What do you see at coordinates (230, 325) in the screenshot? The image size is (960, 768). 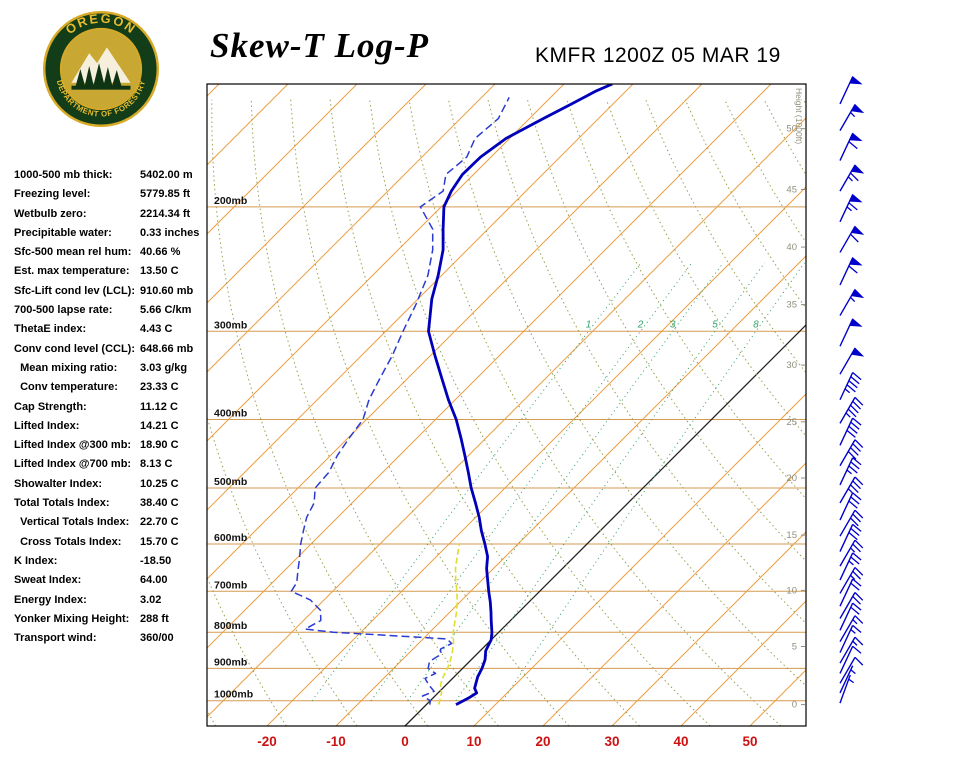 I see `pressure-label: 300mb` at bounding box center [230, 325].